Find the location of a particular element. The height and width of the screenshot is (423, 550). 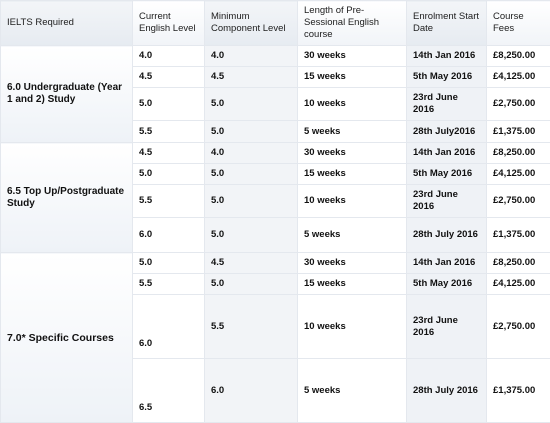

header-length: Length of Pre-Sessional English course is located at coordinates (352, 23).